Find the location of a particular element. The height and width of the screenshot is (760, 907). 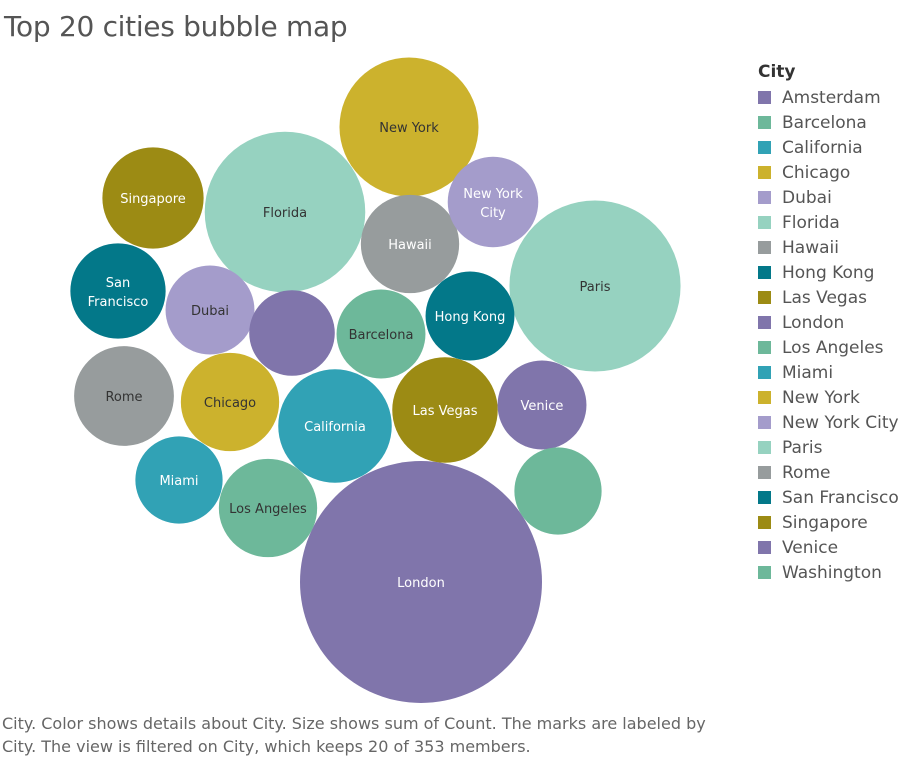

bubble-san-francisco: San Francisco is located at coordinates (118, 291).